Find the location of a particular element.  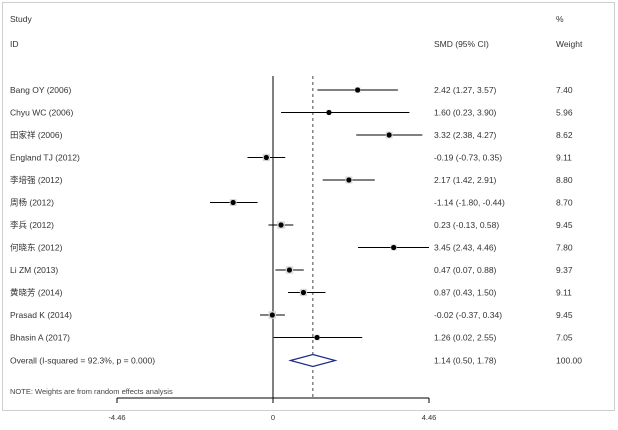

study-row: Bang OY (2006) 2.42 (1.27, 3.57) 7.40 is located at coordinates (291, 90).